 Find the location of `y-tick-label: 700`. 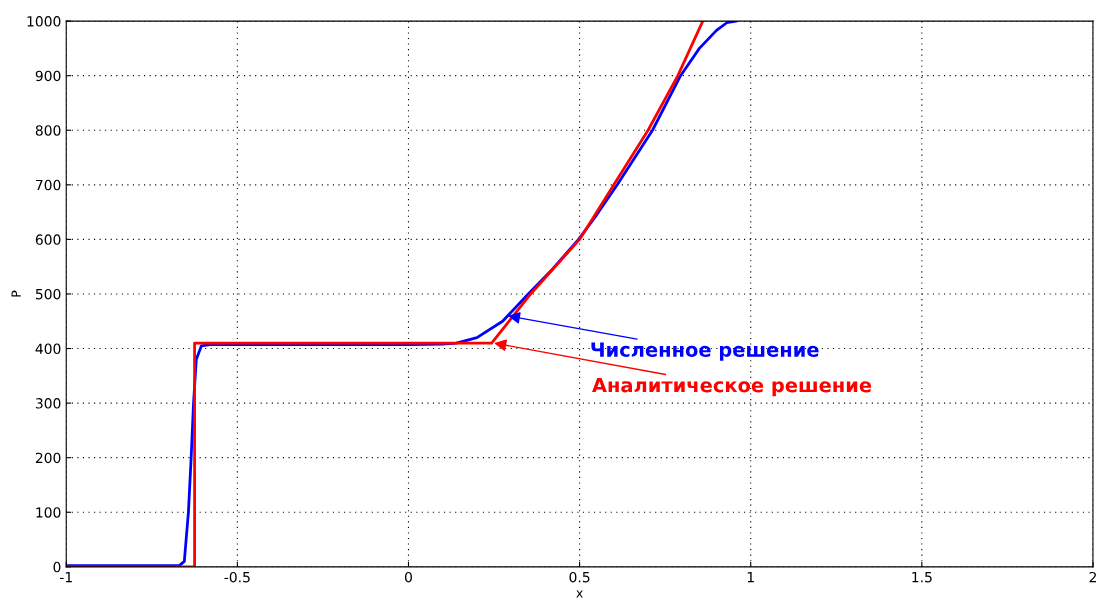

y-tick-label: 700 is located at coordinates (48, 185).